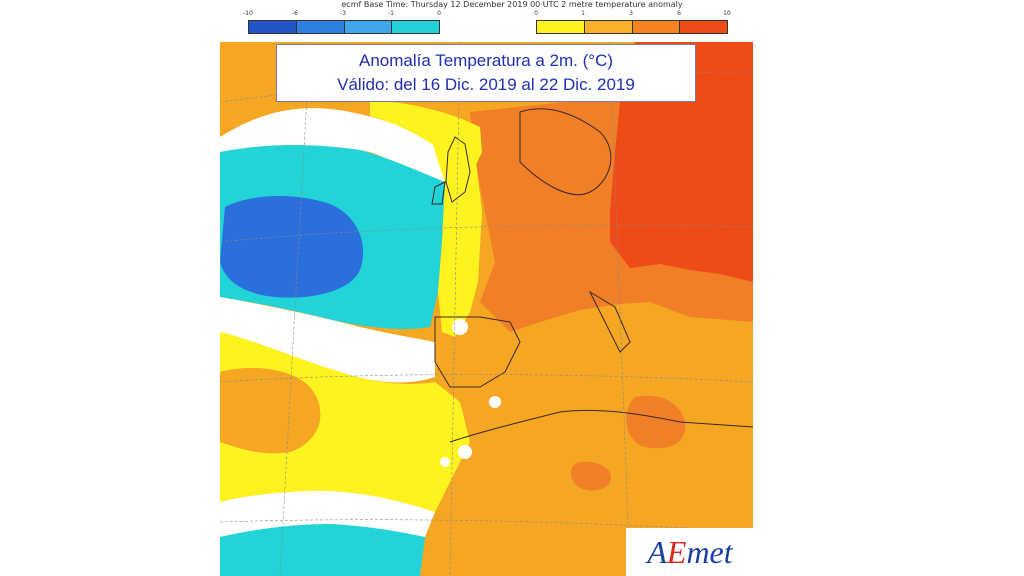 Image resolution: width=1024 pixels, height=576 pixels. What do you see at coordinates (248, 13) in the screenshot?
I see `legend-tick: -10` at bounding box center [248, 13].